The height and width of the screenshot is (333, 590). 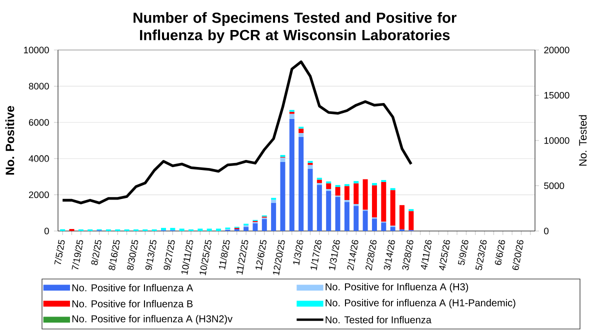 What do you see at coordinates (152, 319) in the screenshot?
I see `legend-label: No. Positive for influenza A (H3N2)v` at bounding box center [152, 319].